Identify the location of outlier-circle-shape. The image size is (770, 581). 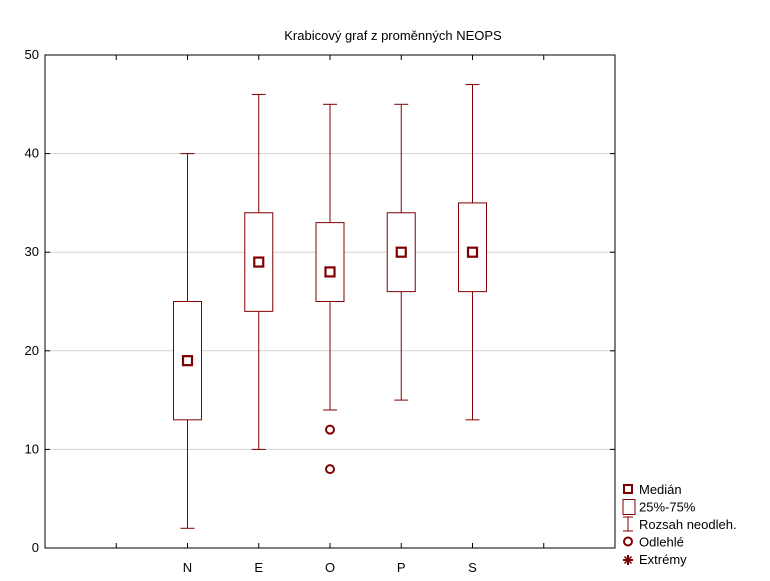
(628, 541).